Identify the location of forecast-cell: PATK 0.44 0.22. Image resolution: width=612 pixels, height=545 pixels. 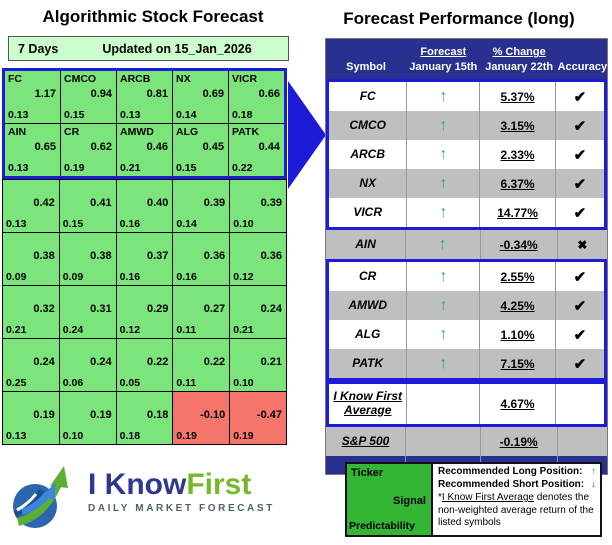
(256, 150).